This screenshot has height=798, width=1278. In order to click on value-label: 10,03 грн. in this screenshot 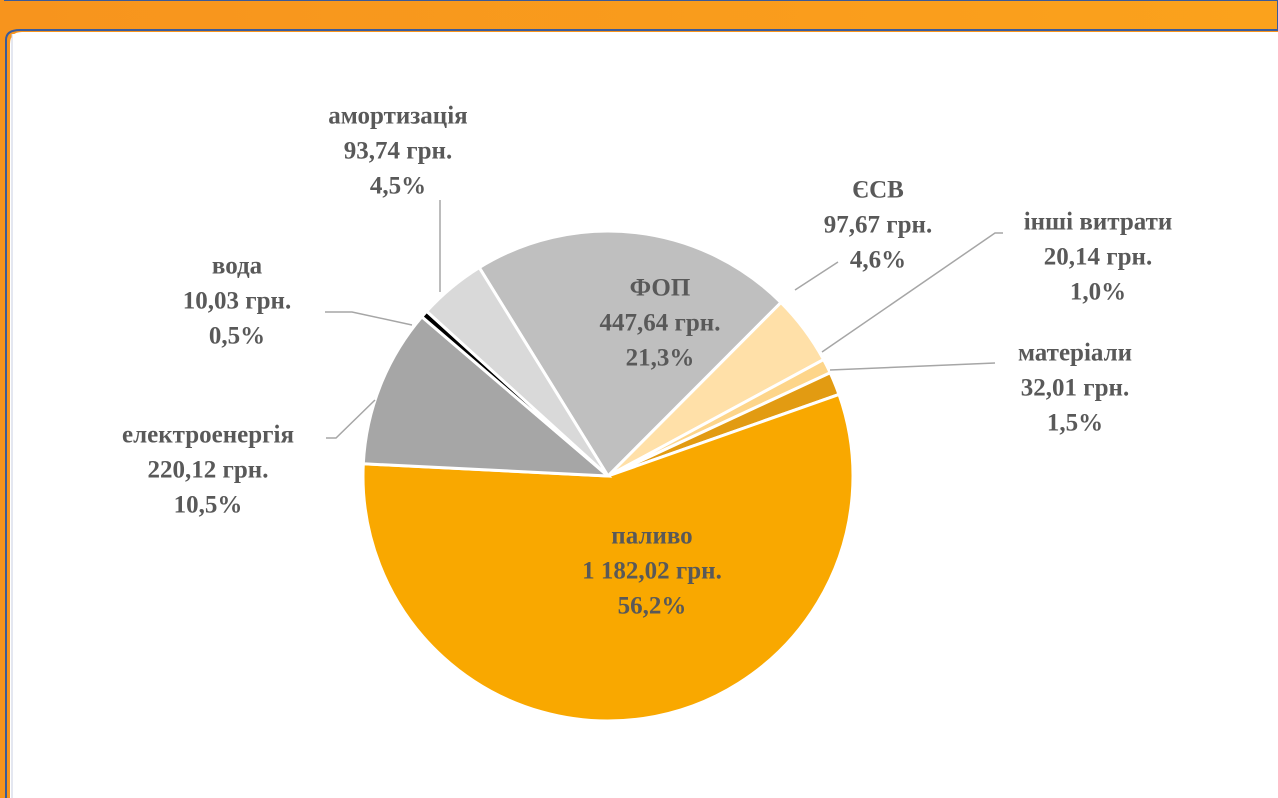, I will do `click(237, 301)`.